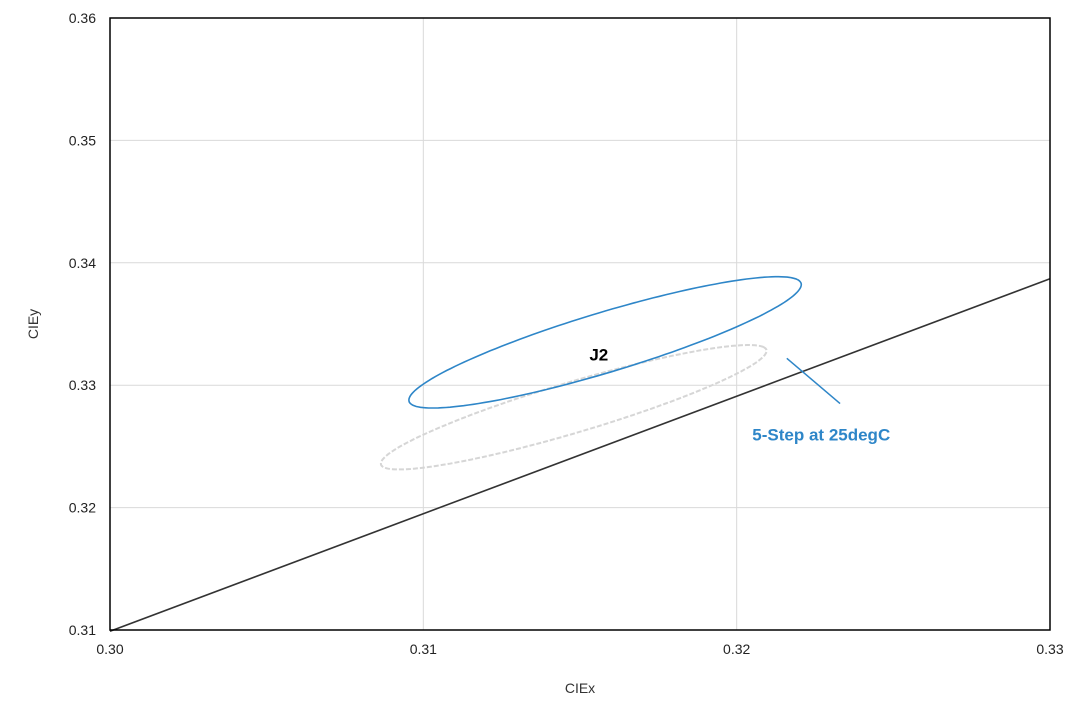 The width and height of the screenshot is (1071, 702). What do you see at coordinates (82, 263) in the screenshot?
I see `y-tick-label: 0.34` at bounding box center [82, 263].